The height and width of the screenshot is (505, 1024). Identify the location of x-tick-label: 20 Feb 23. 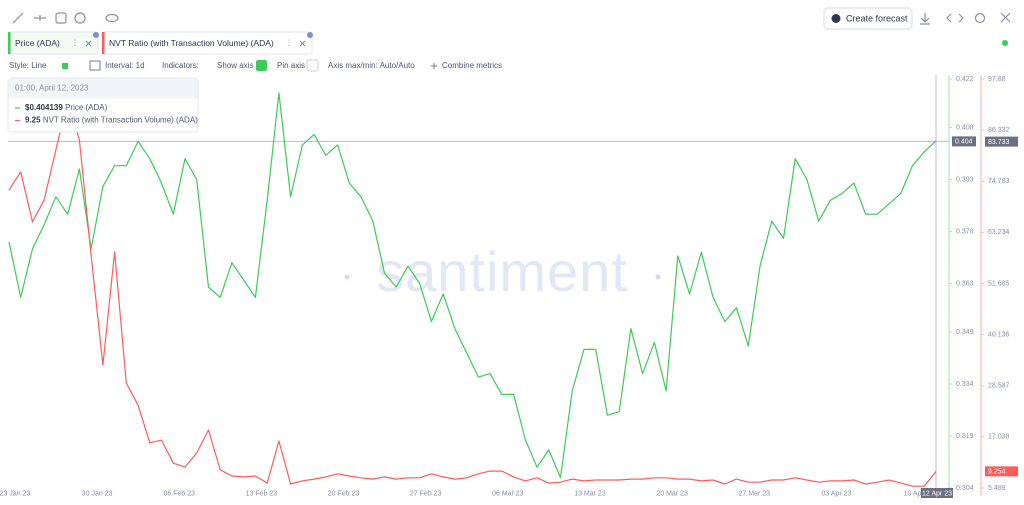
(344, 493).